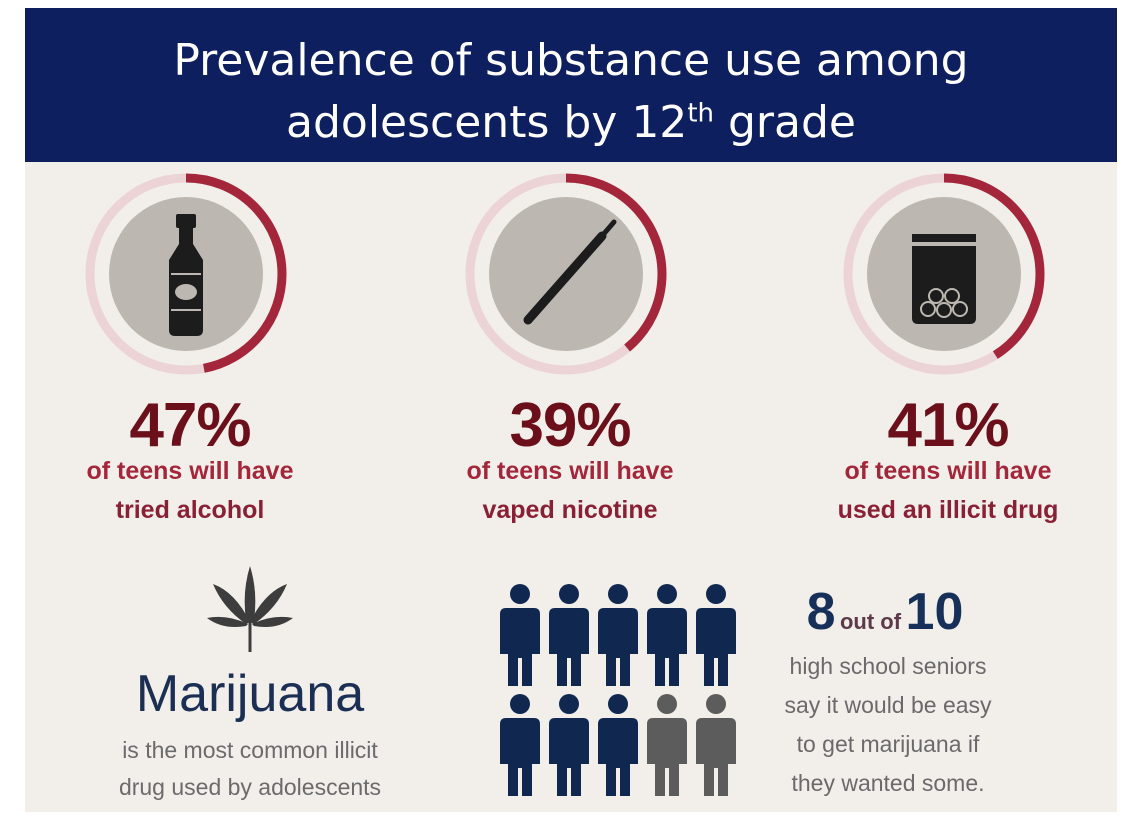 This screenshot has height=817, width=1126. What do you see at coordinates (944, 279) in the screenshot?
I see `pill-bag-icon` at bounding box center [944, 279].